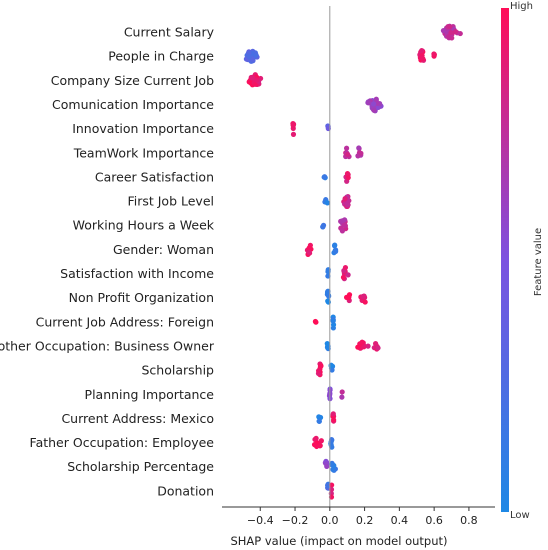  I want to click on feature-label: TeamWork Importance, so click(144, 152).